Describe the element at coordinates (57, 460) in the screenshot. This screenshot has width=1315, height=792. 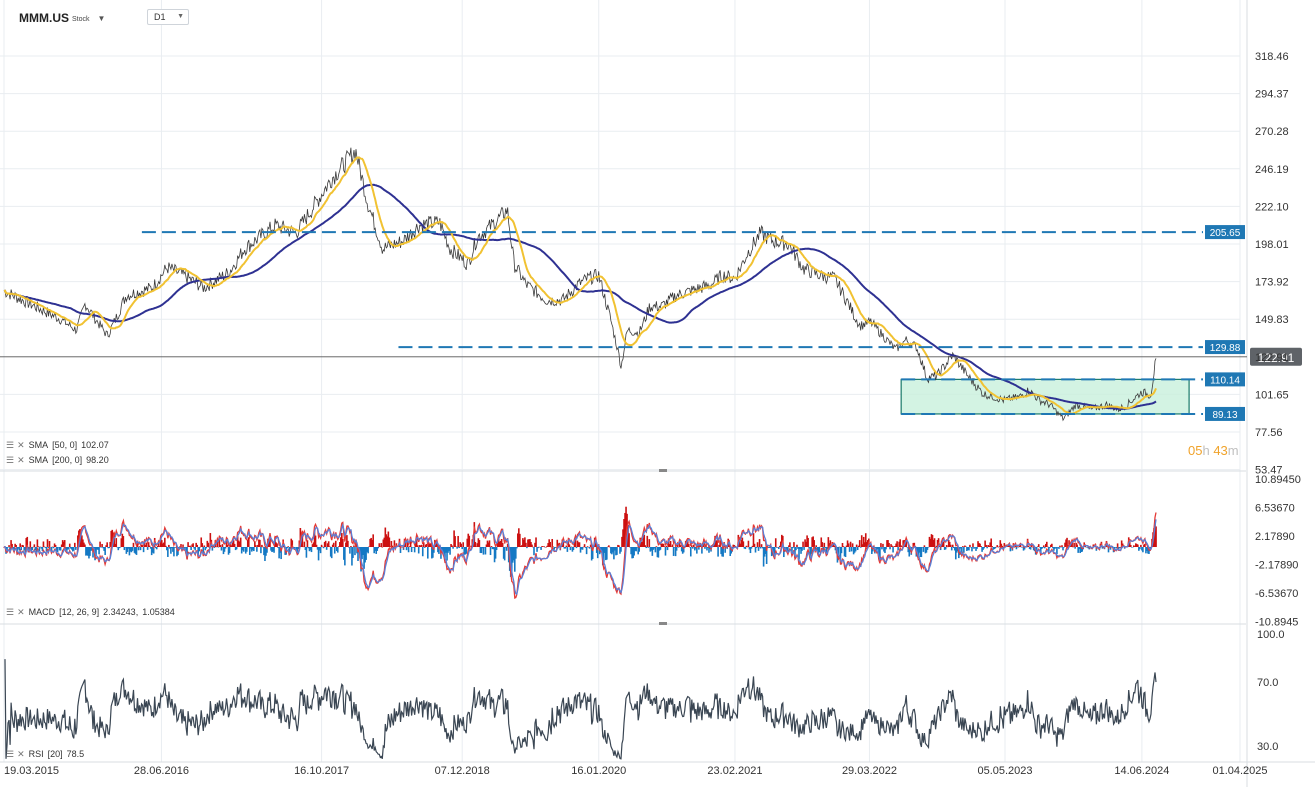
I see `sma200-legend: ☰ ✕ SMA [200, 0] 98.20` at that location.